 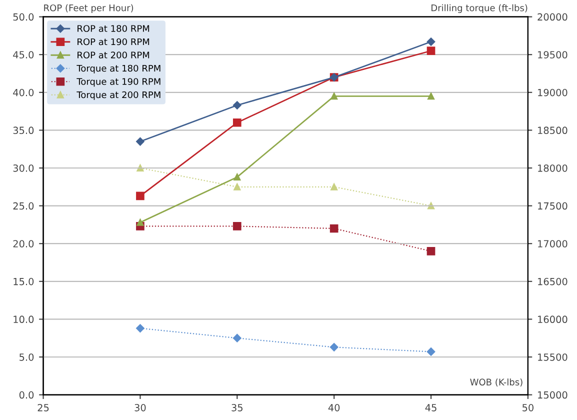 I want to click on x-axis-title: WOB (K-lbs), so click(x=496, y=382).